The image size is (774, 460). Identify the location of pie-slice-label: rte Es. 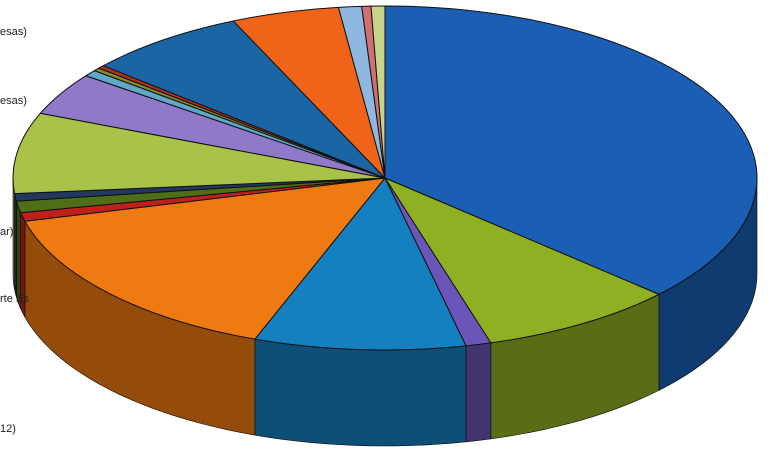
(14, 299).